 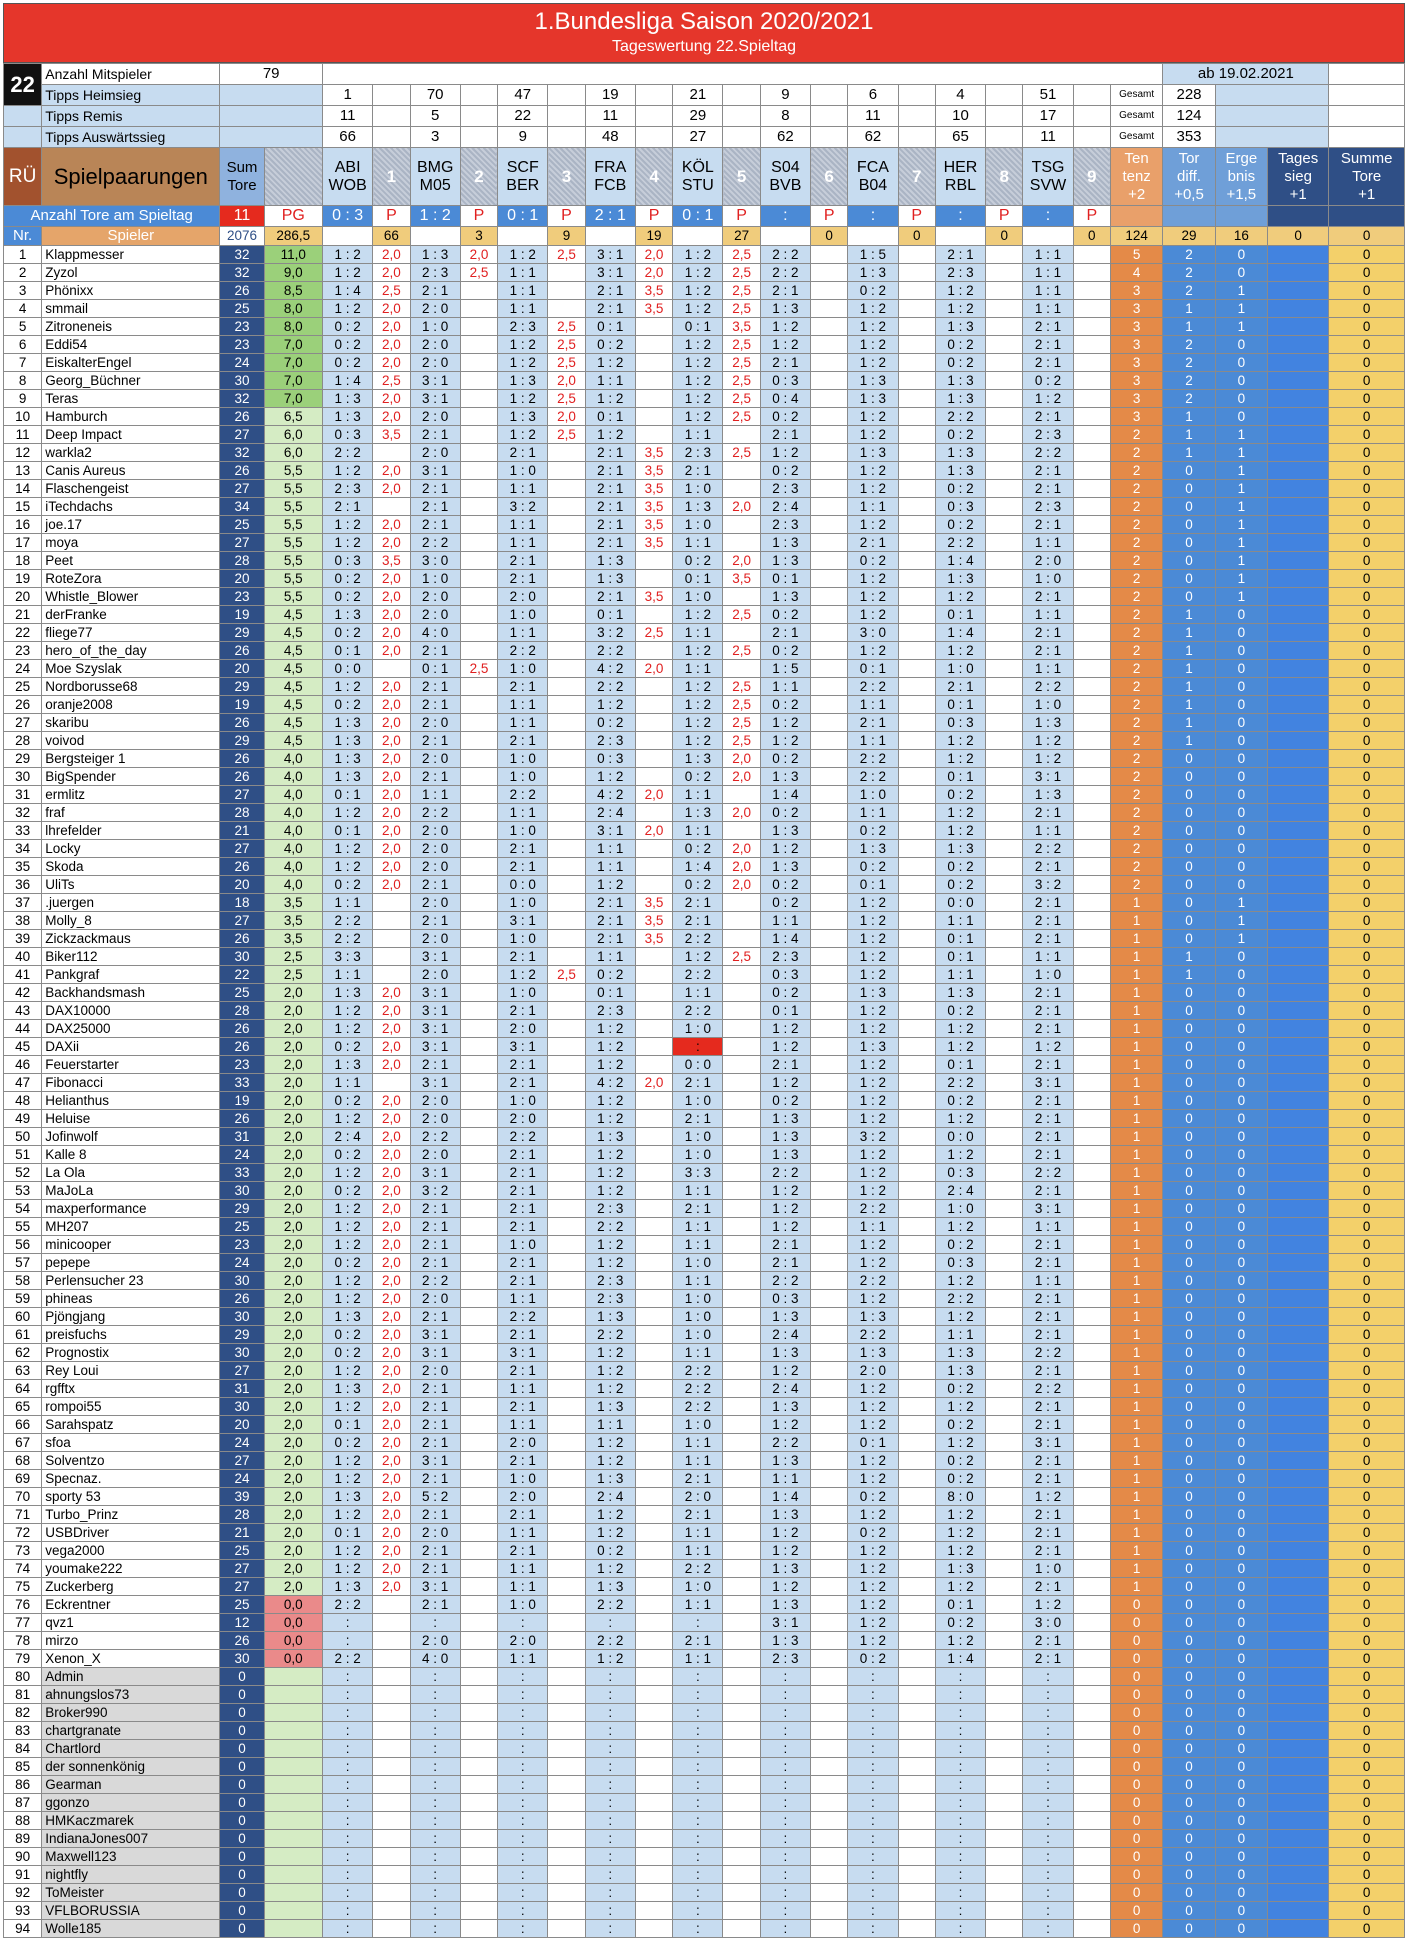 What do you see at coordinates (242, 1892) in the screenshot?
I see `player-goals: 0` at bounding box center [242, 1892].